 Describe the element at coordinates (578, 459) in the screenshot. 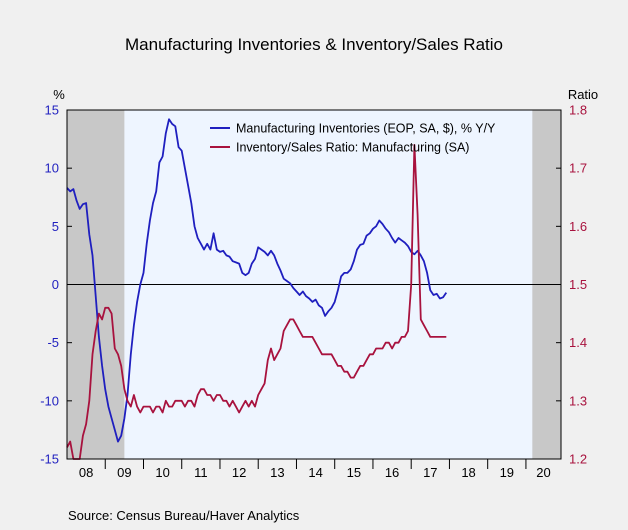

I see `right-tick-label: 1.2` at that location.